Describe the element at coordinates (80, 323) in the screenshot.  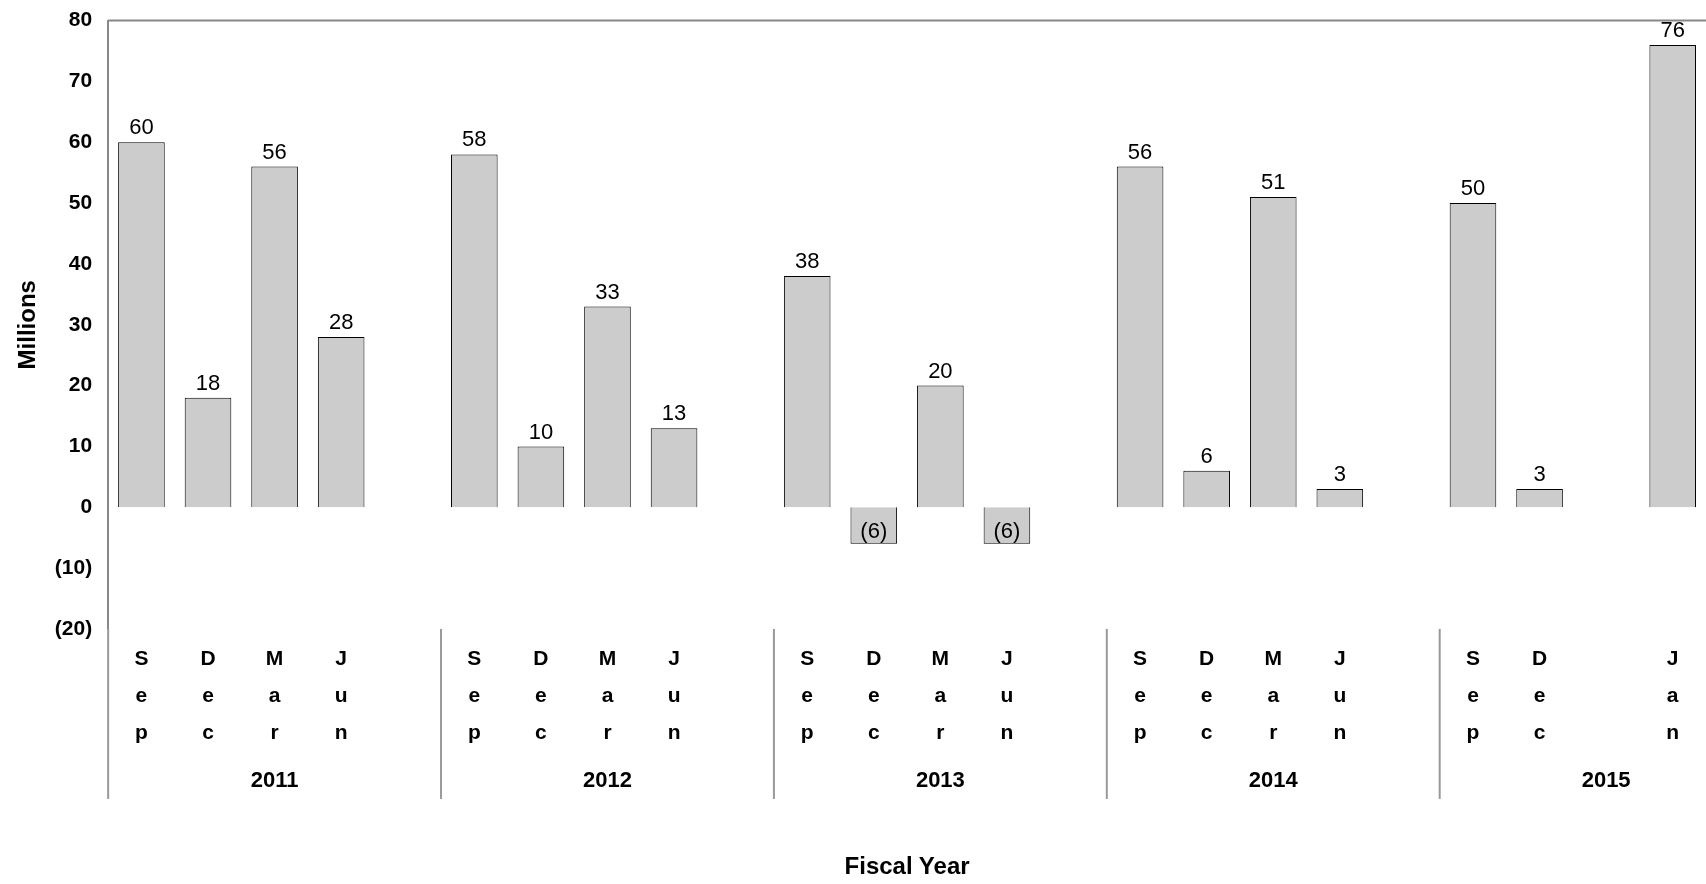
I see `y-tick-label: 30` at that location.